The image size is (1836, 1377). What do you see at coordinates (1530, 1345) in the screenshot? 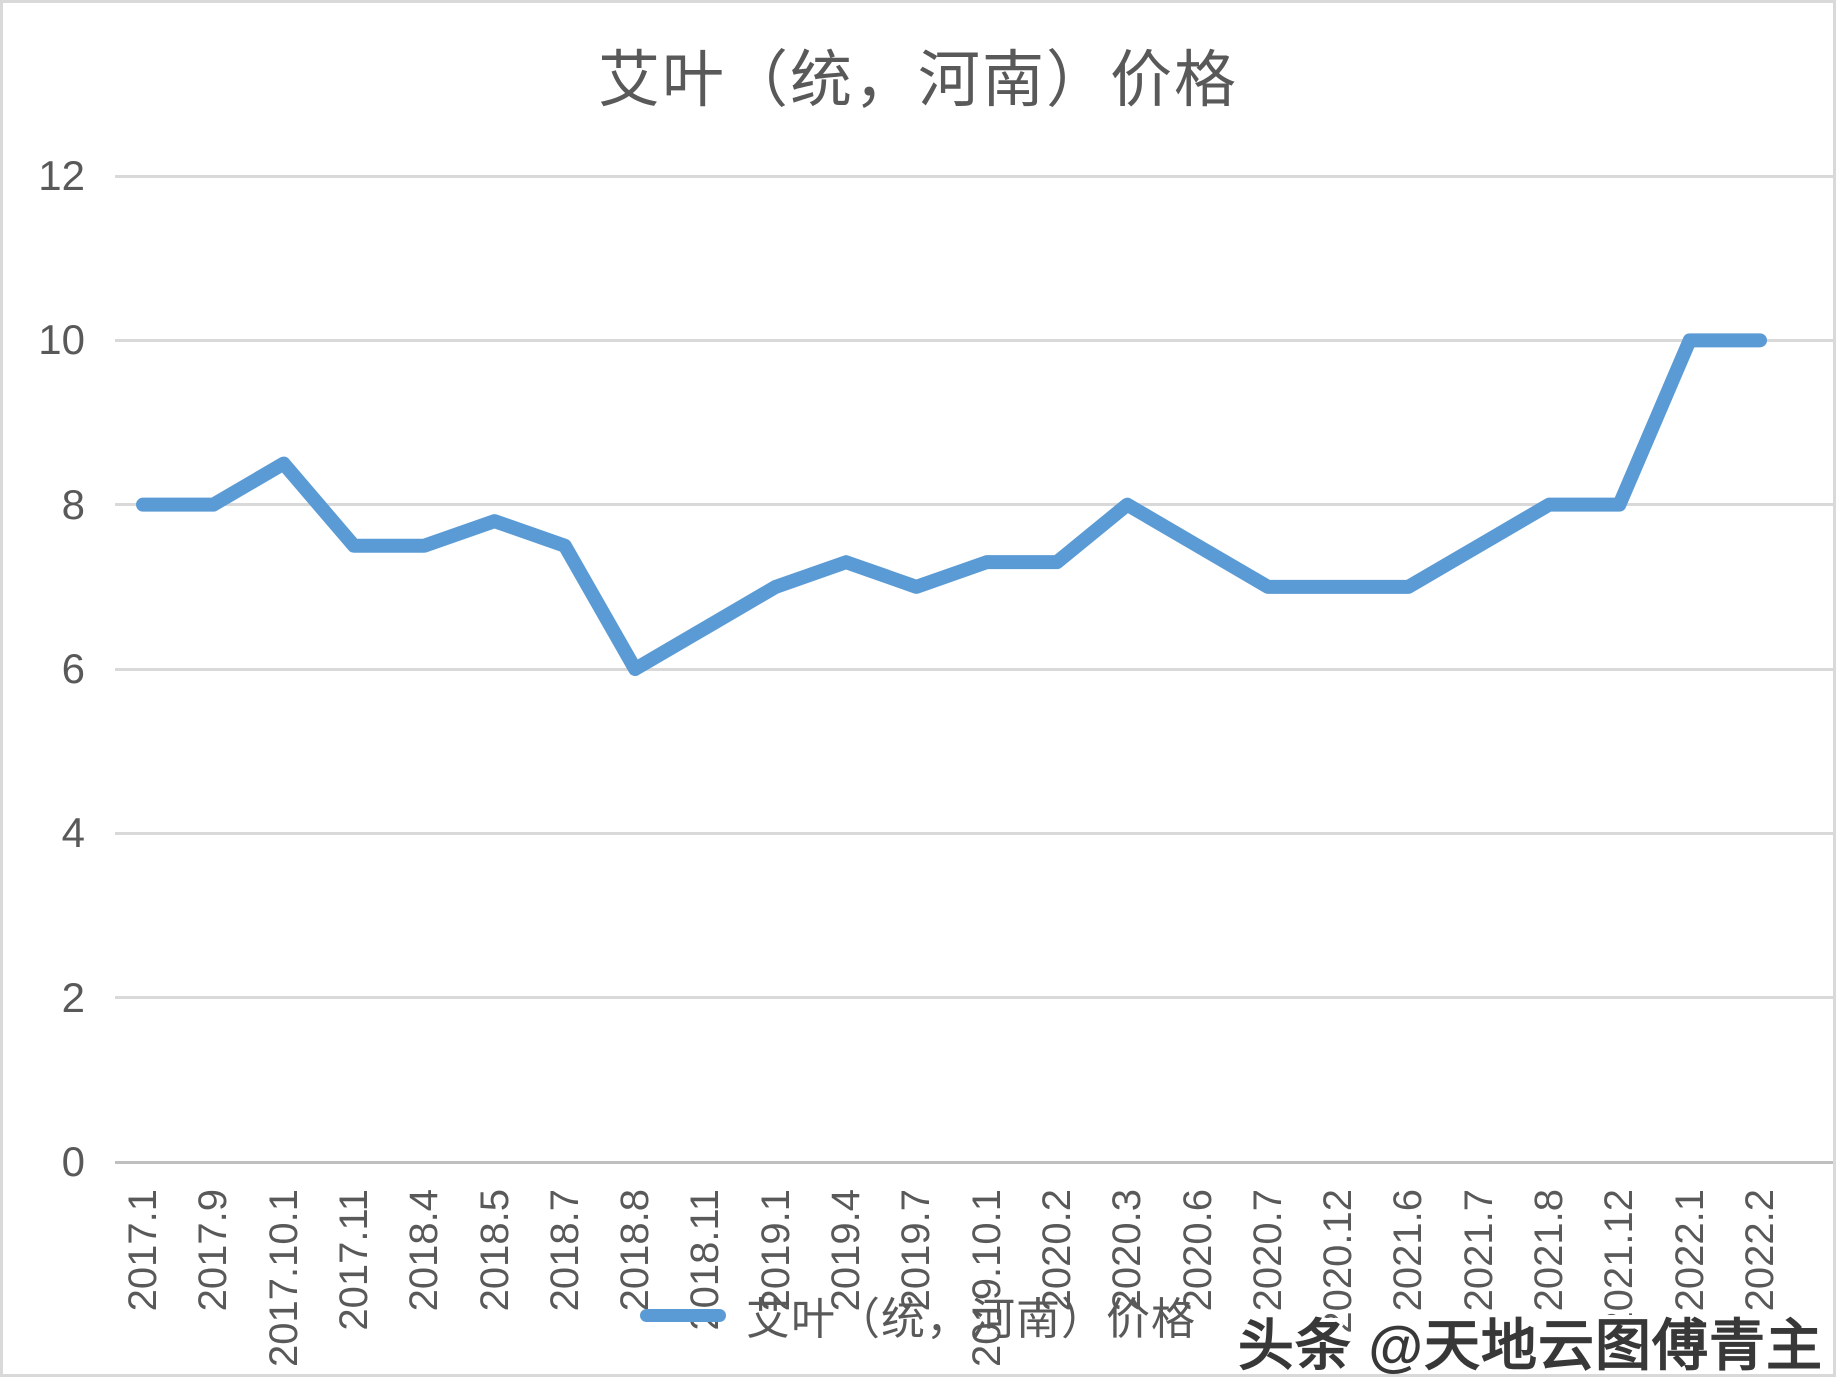
I see `watermark-text: 头条 @天地云图傅青主` at bounding box center [1530, 1345].